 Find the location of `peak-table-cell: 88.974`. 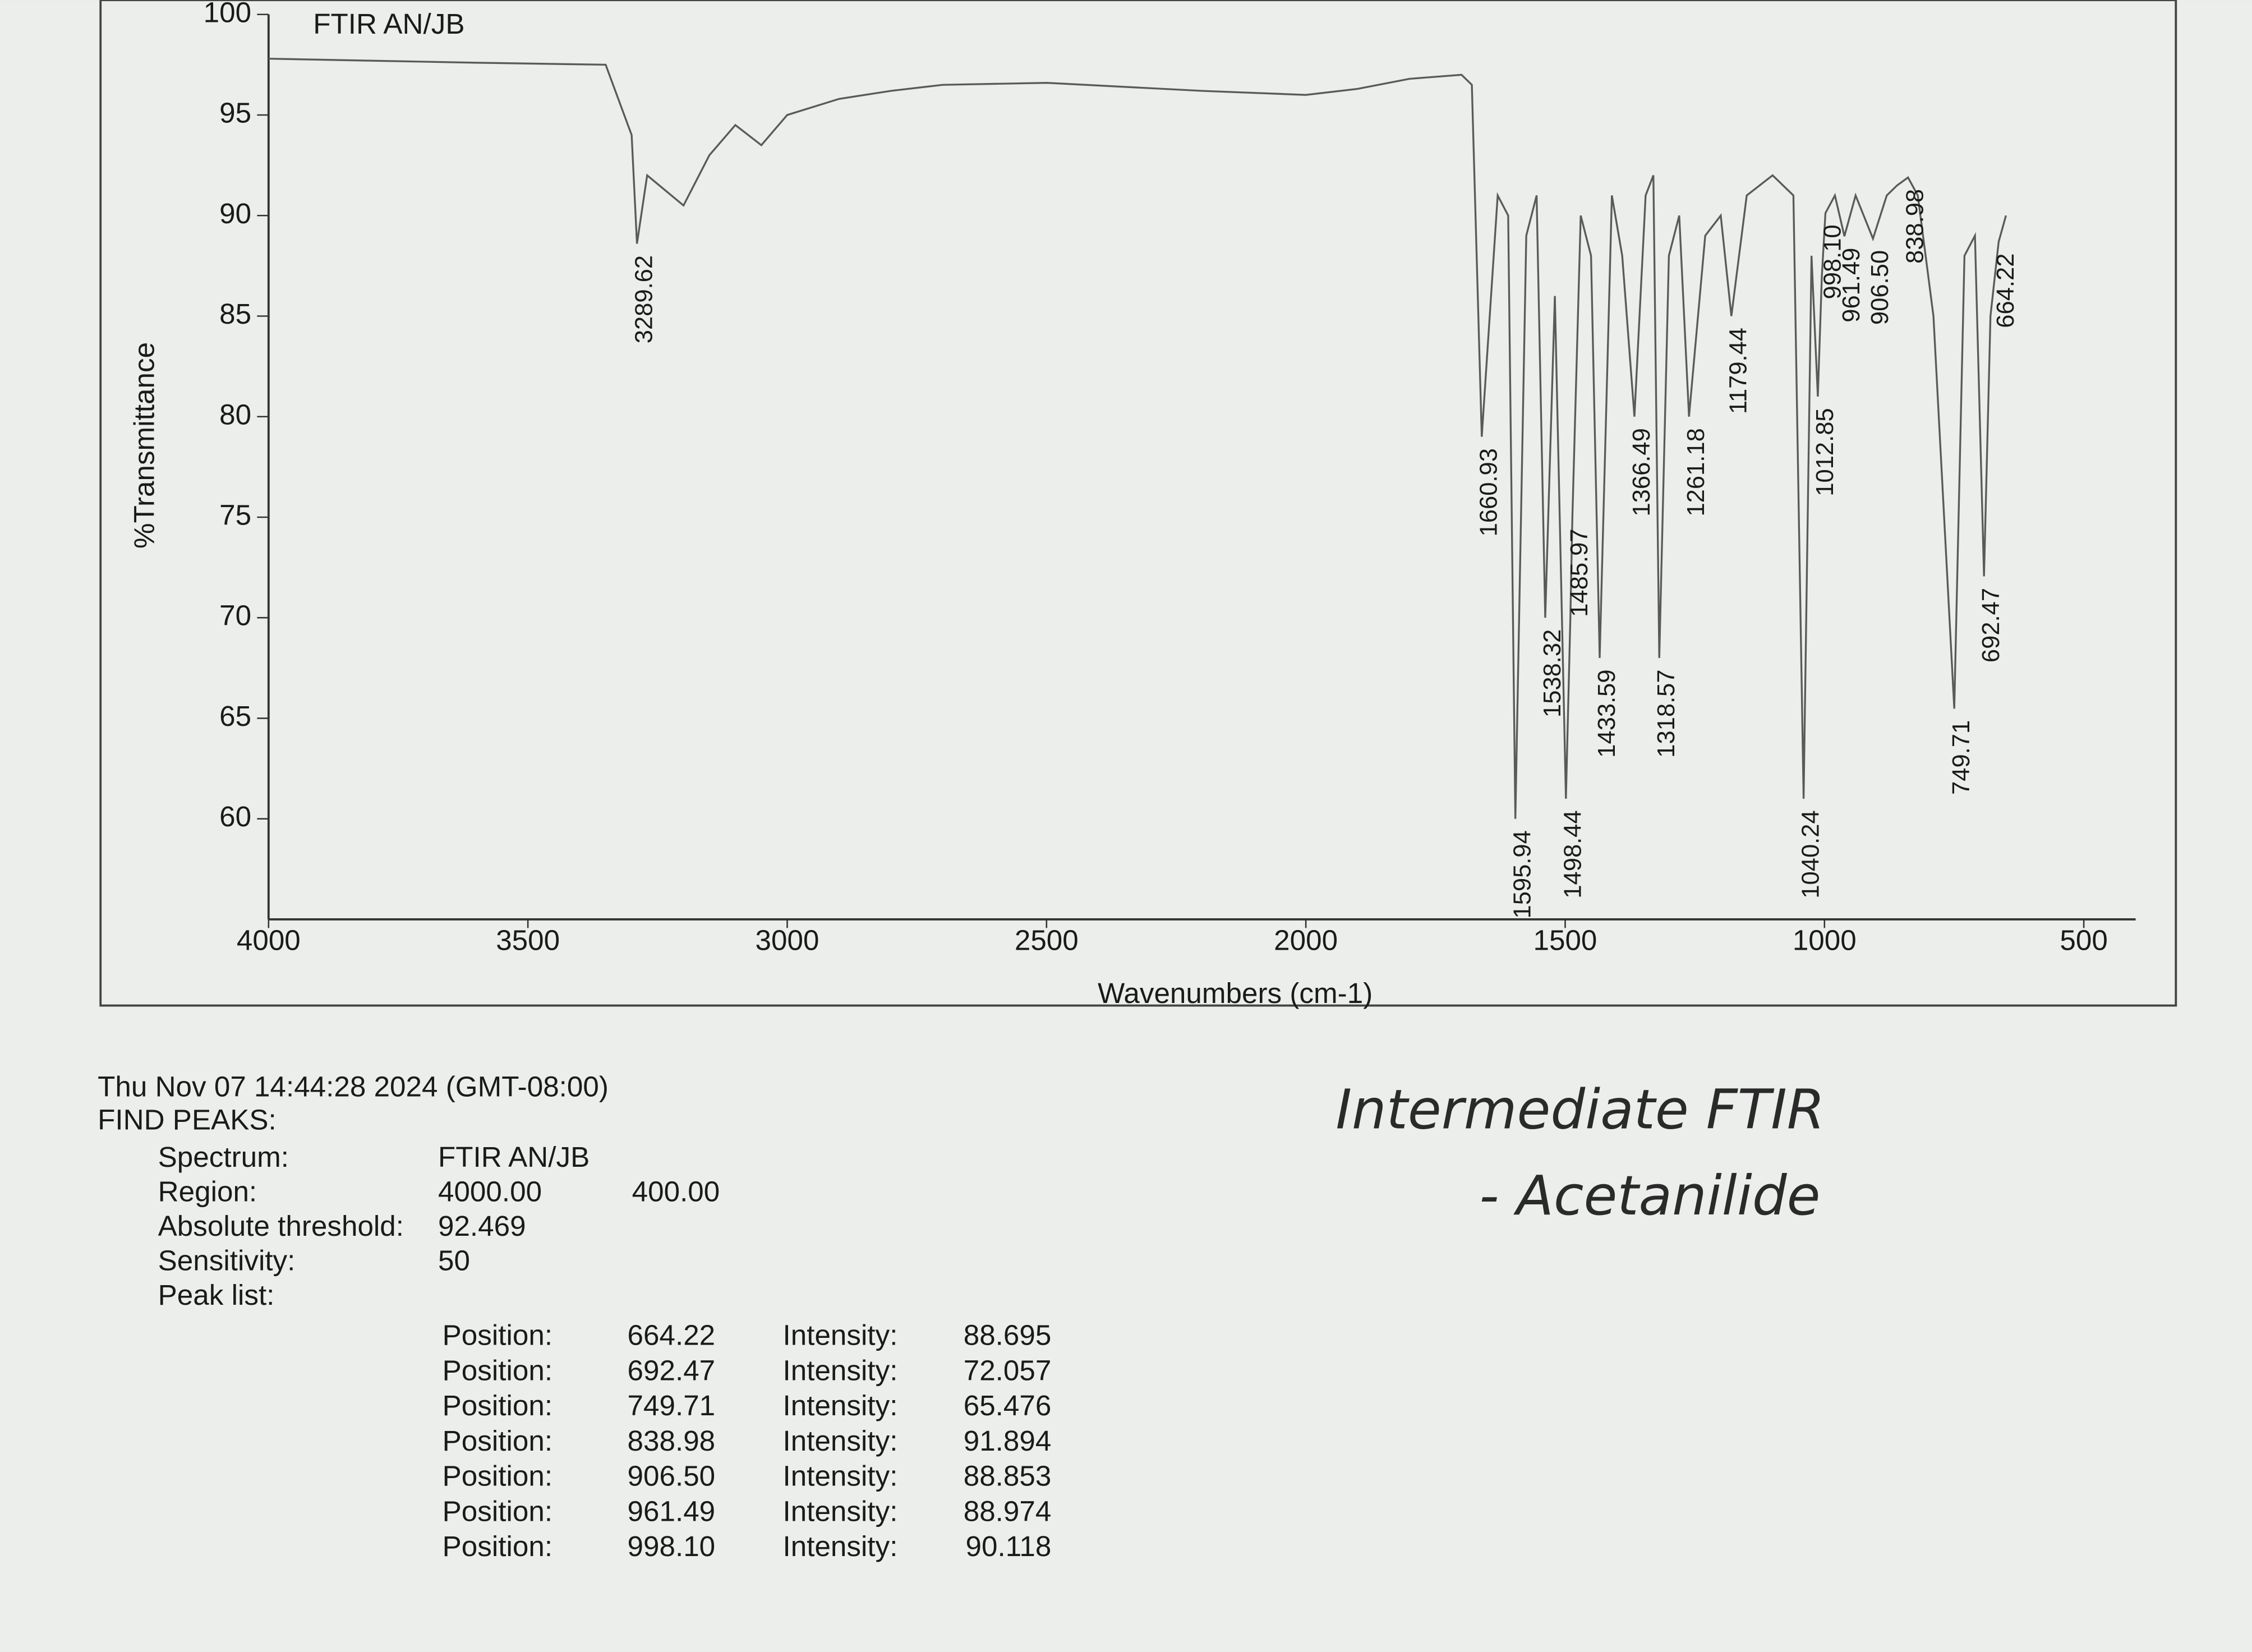

peak-table-cell: 88.974 is located at coordinates (1008, 1511).